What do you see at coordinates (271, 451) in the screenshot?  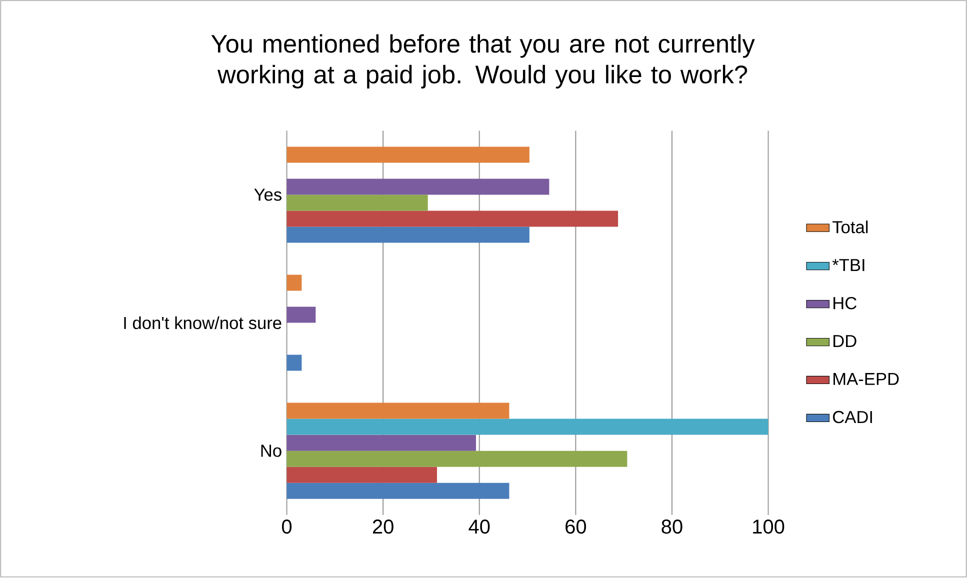 I see `y-tick-label: No` at bounding box center [271, 451].